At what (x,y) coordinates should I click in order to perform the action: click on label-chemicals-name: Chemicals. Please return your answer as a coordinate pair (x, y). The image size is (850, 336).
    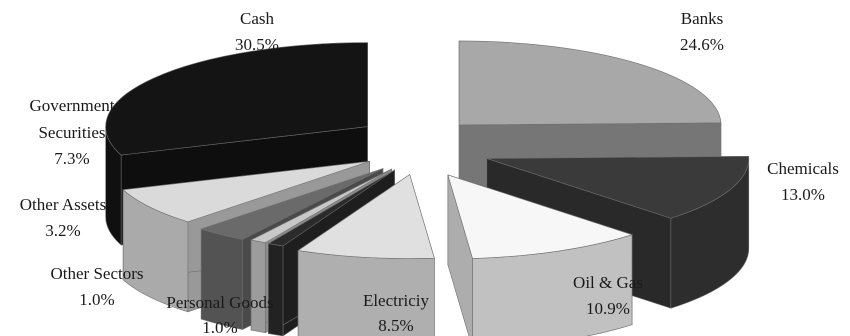
    Looking at the image, I should click on (803, 168).